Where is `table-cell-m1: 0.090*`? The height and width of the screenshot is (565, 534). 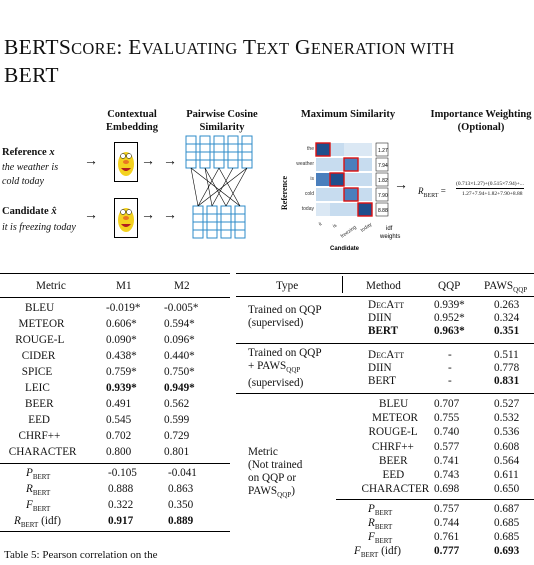
table-cell-m1: 0.090* is located at coordinates (121, 340).